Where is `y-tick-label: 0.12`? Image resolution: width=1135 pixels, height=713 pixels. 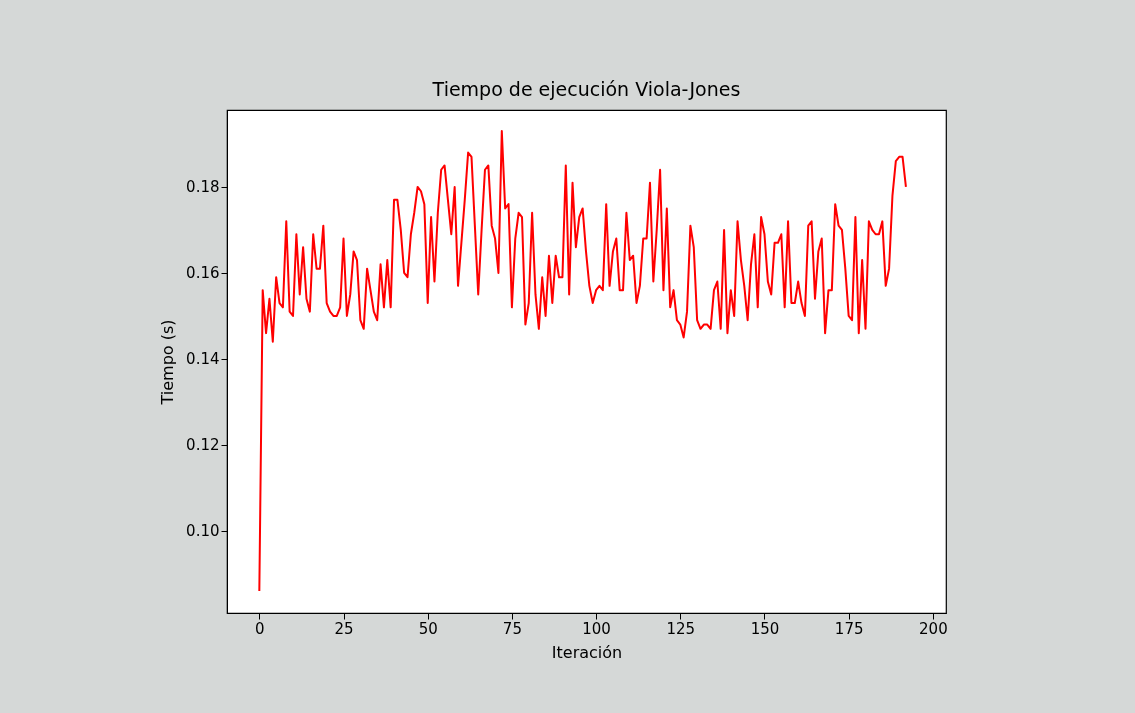 y-tick-label: 0.12 is located at coordinates (203, 445).